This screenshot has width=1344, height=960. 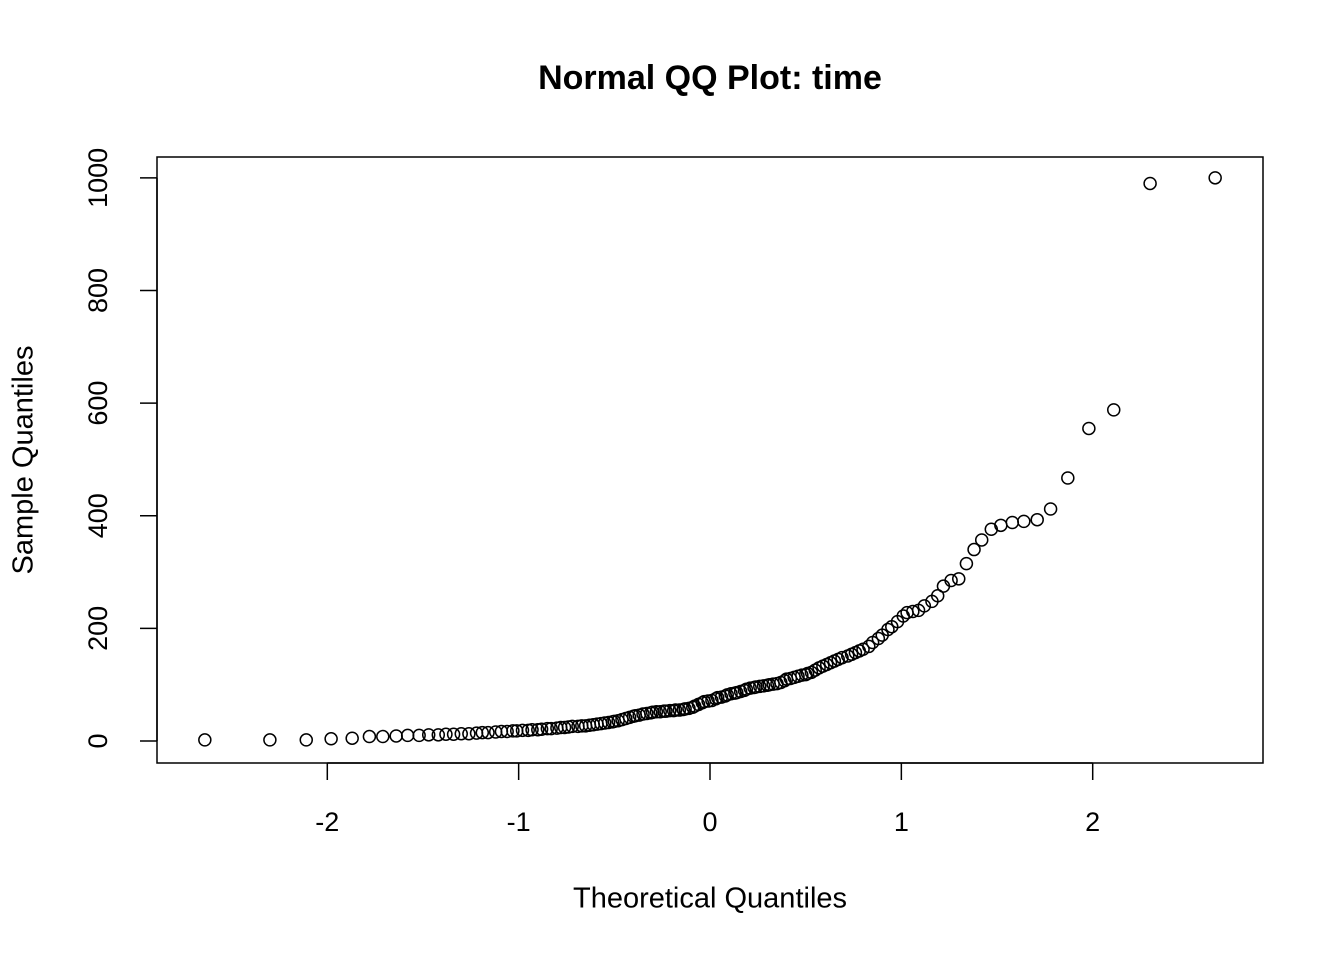 What do you see at coordinates (98, 741) in the screenshot?
I see `y-tick-label: 0` at bounding box center [98, 741].